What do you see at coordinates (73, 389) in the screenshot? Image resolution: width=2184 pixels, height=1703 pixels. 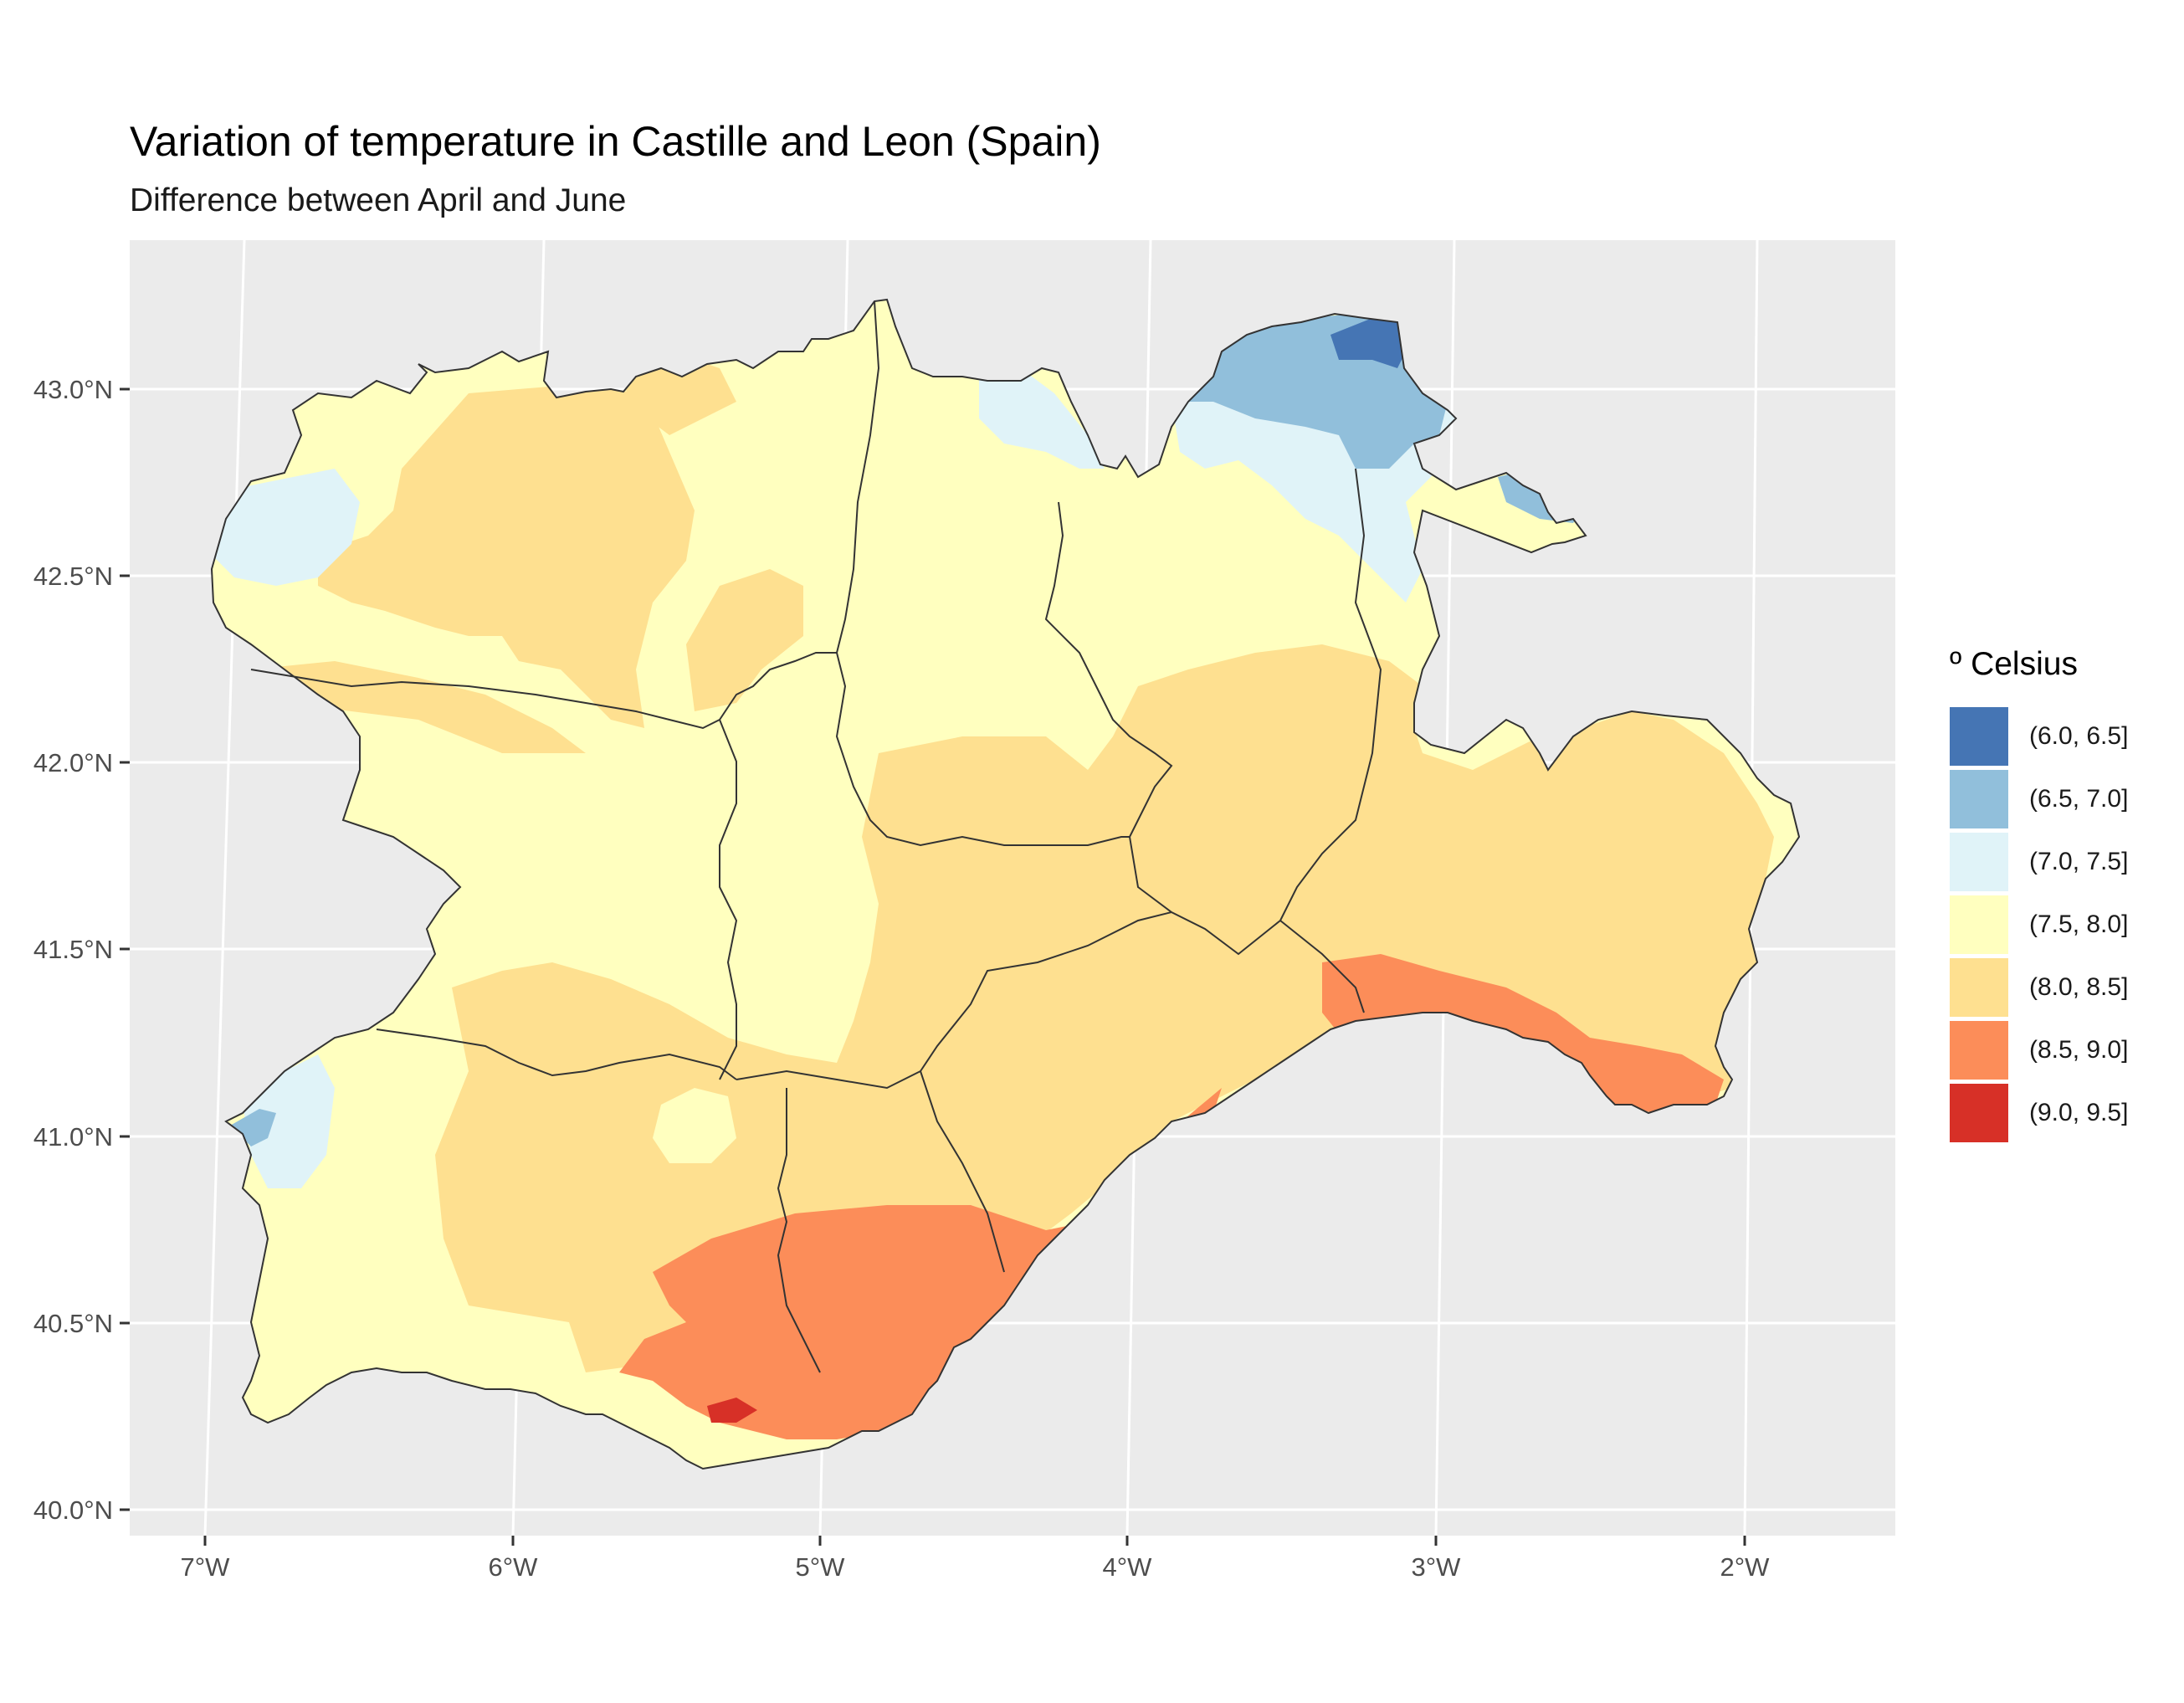 I see `y-tick-label-43n: 43.0°N` at bounding box center [73, 389].